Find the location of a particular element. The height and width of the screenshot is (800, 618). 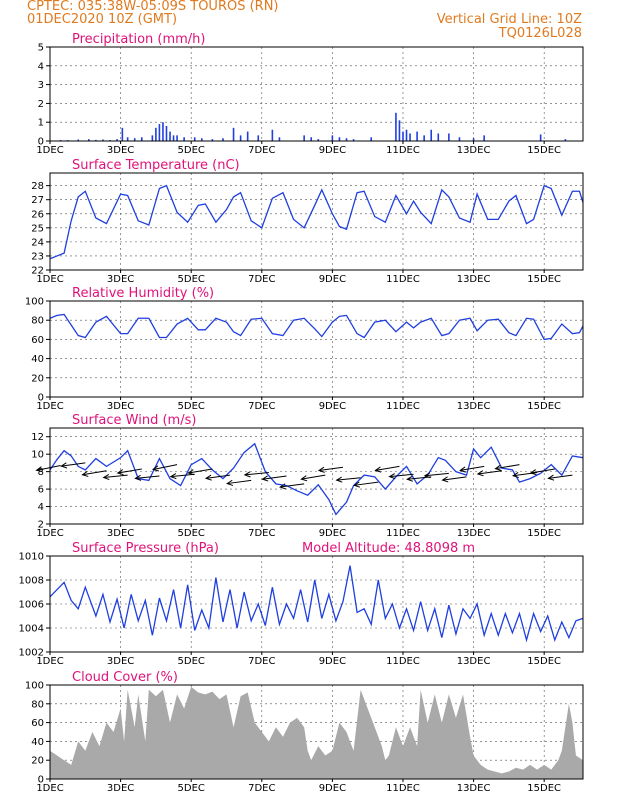

temp-xtick-label: 3DEC is located at coordinates (120, 279).